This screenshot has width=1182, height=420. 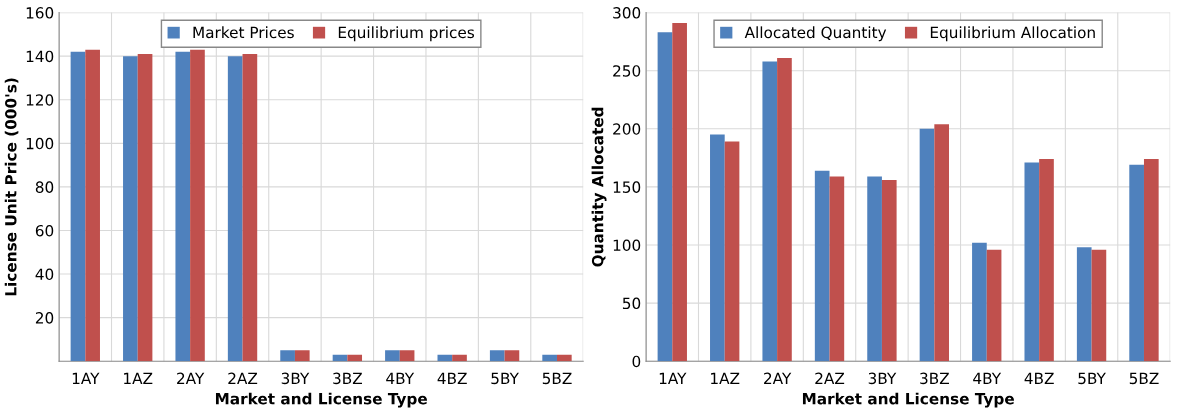 I want to click on y-tick-label: 300, so click(x=627, y=13).